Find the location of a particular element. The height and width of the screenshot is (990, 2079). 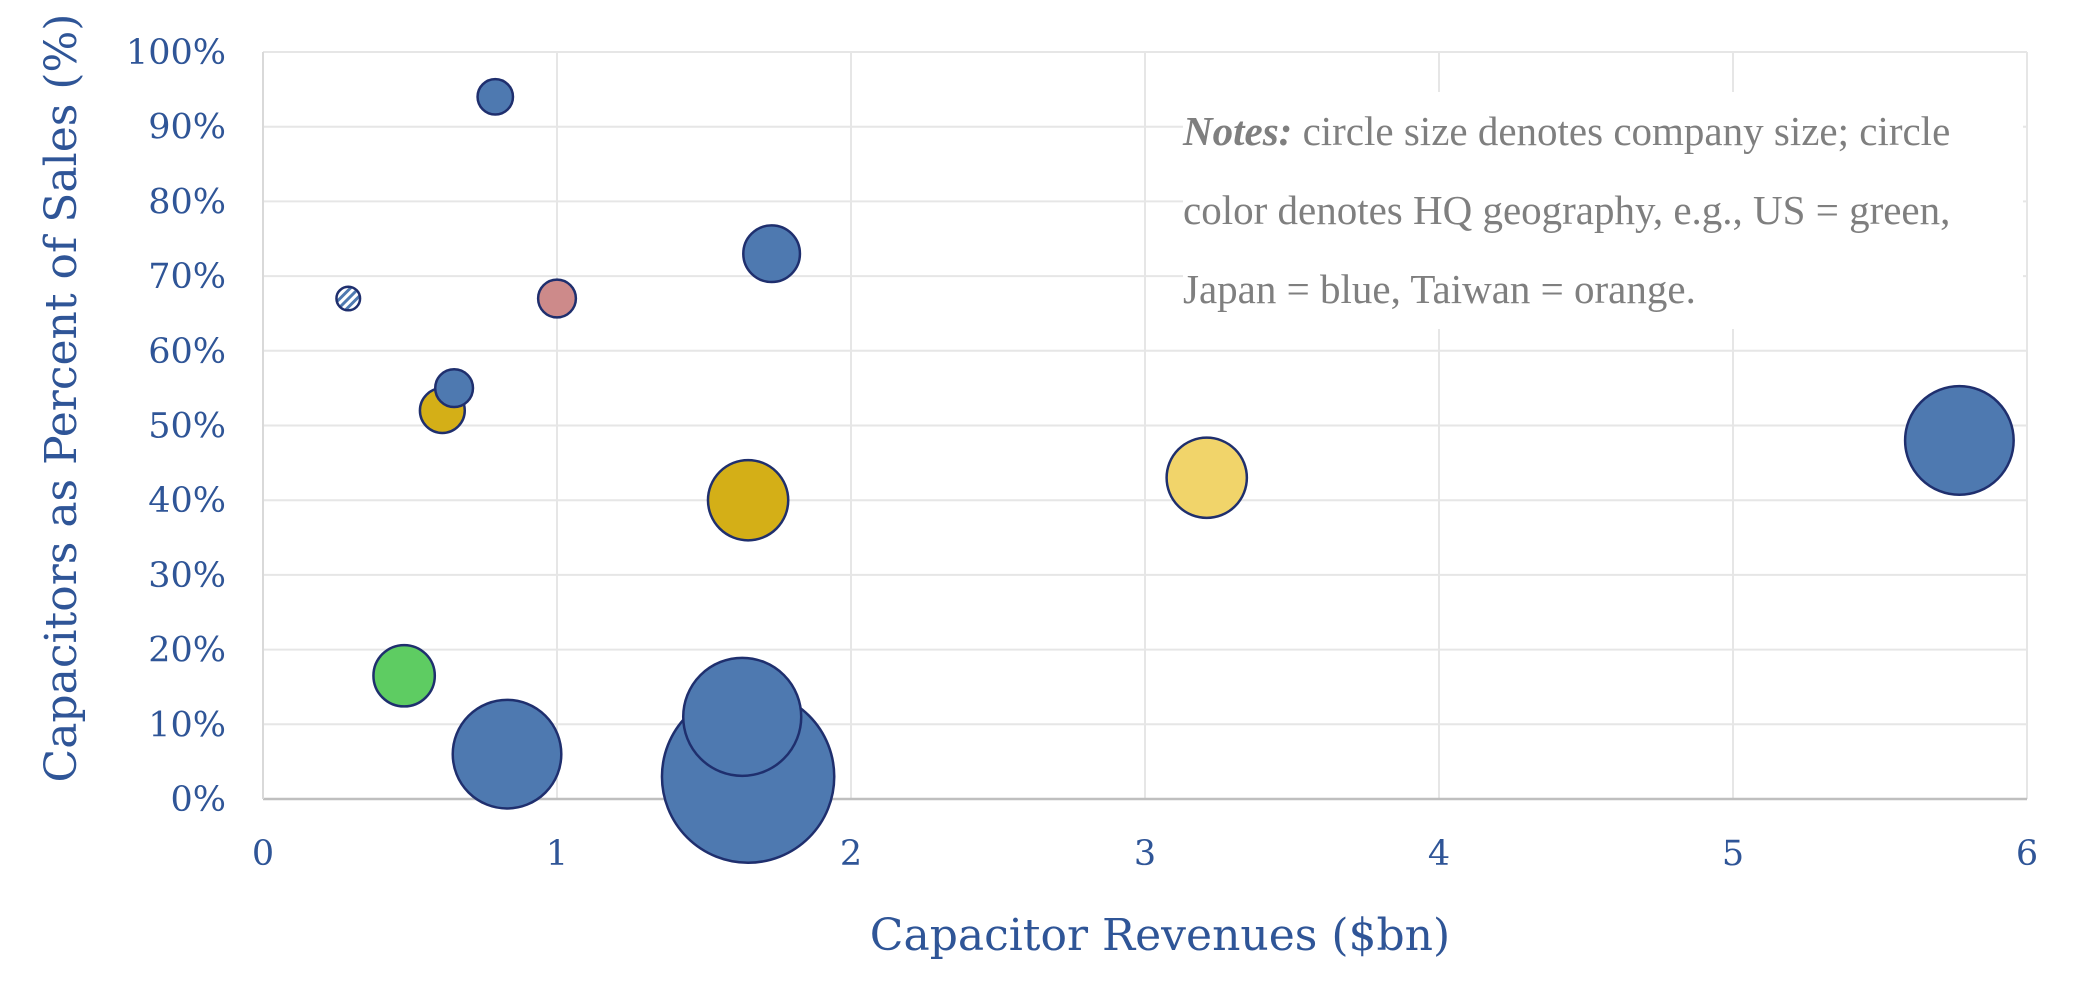

x-tick-label: 3 is located at coordinates (1145, 854).